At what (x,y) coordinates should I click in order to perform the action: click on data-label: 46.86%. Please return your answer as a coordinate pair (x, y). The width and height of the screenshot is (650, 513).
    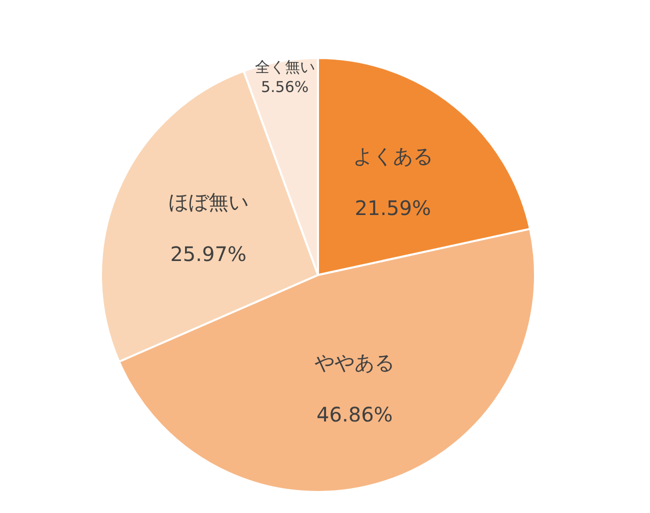
    Looking at the image, I should click on (354, 414).